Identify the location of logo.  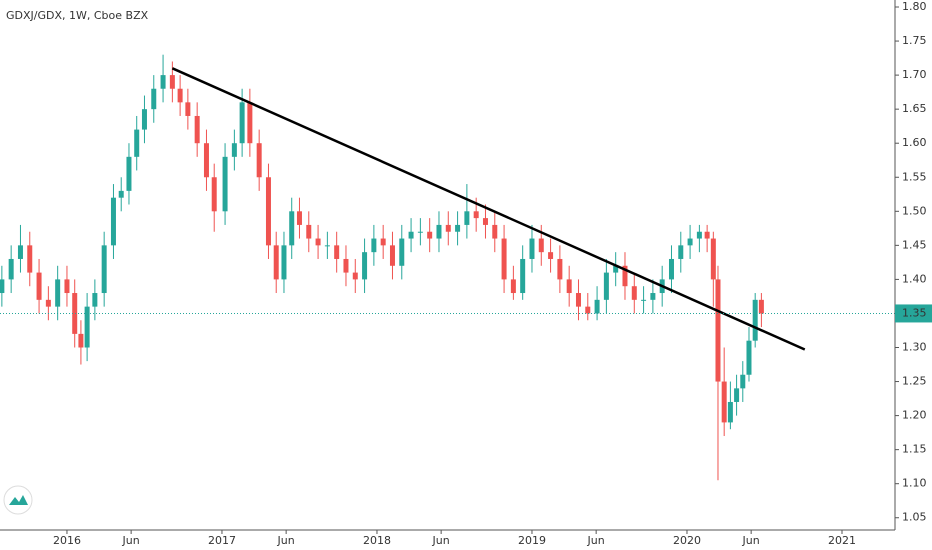
(18, 500).